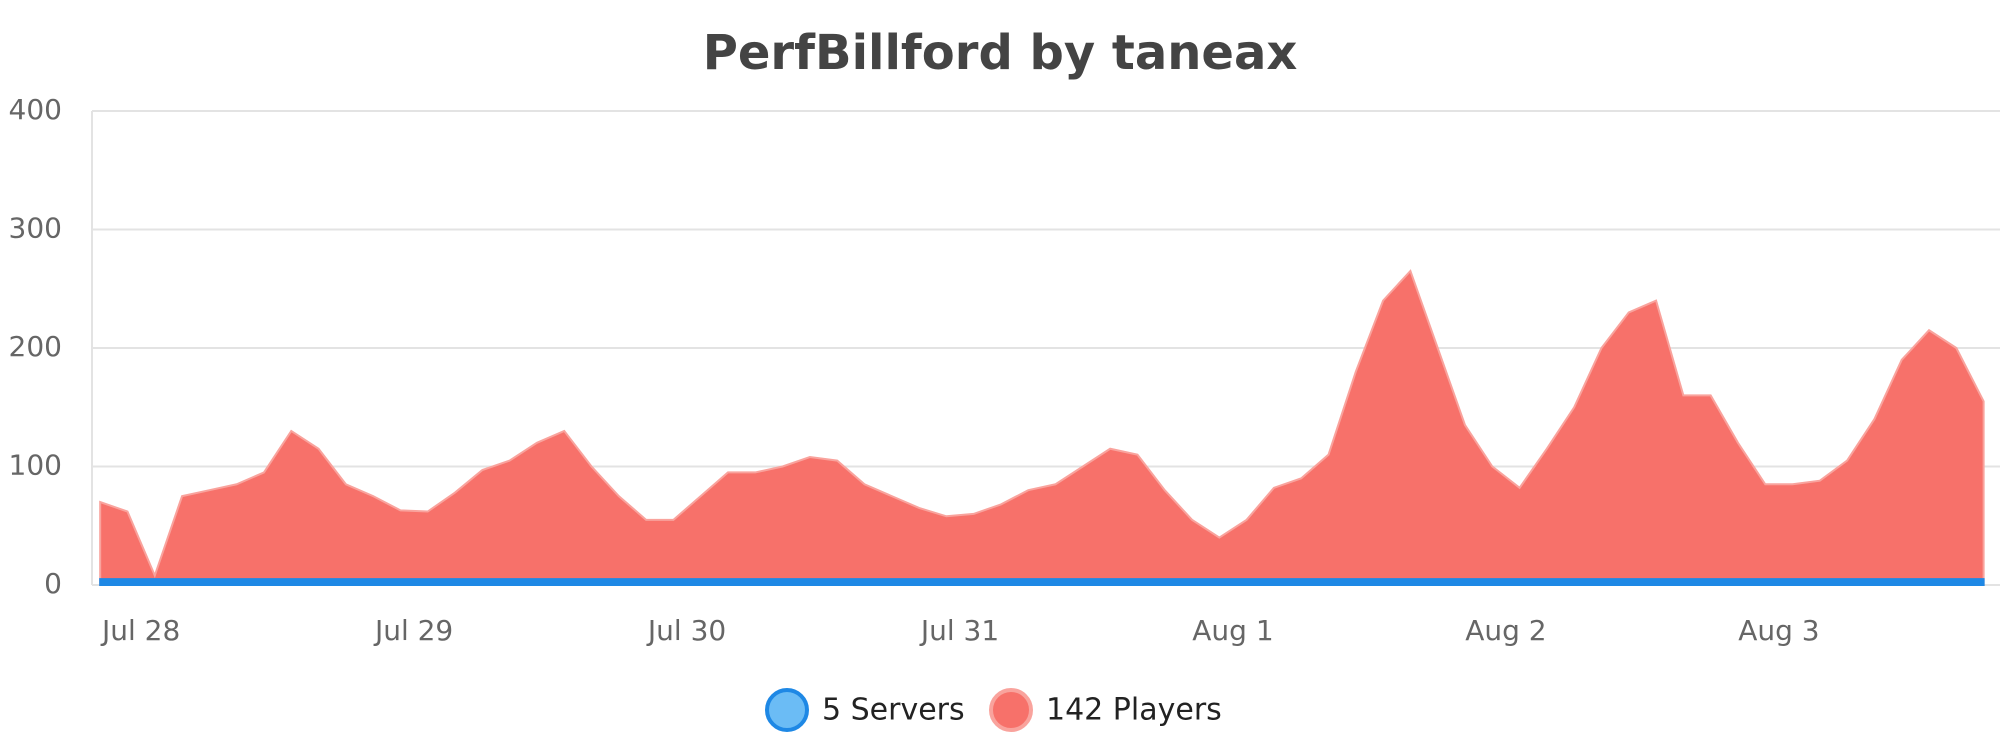 This screenshot has width=2000, height=750. What do you see at coordinates (1000, 53) in the screenshot?
I see `chart-title: PerfBillford by taneax` at bounding box center [1000, 53].